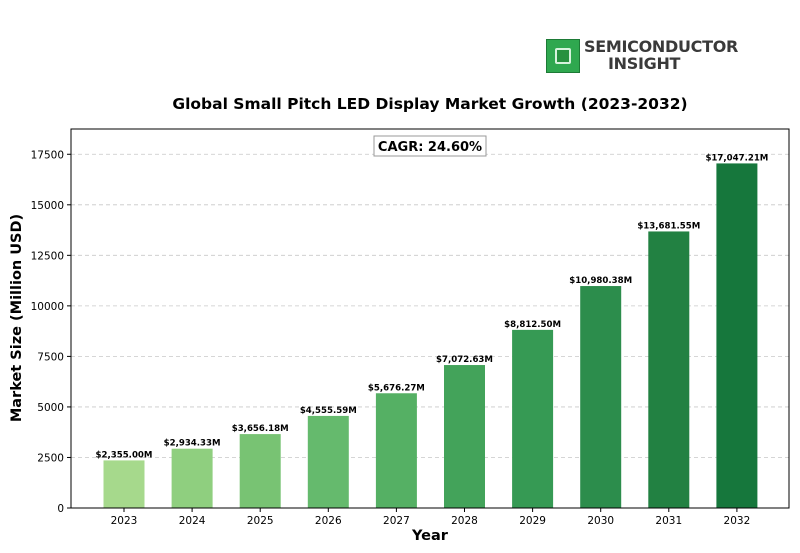  Describe the element at coordinates (736, 158) in the screenshot. I see `bar-value-label: $17,047.21M` at that location.